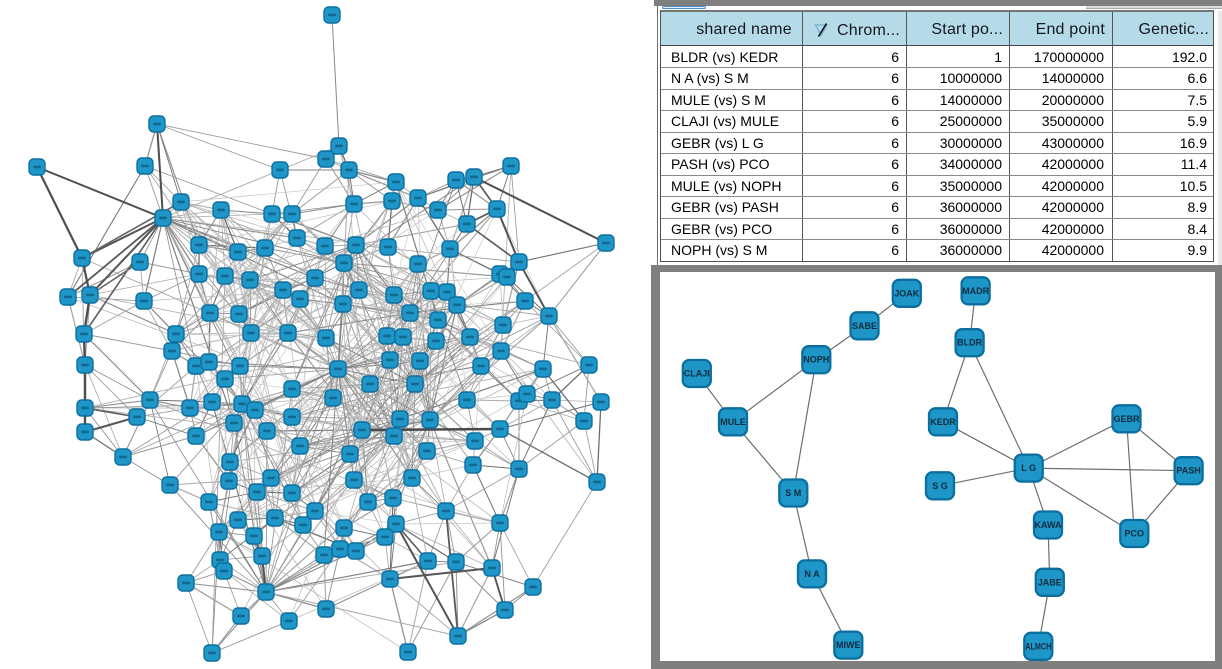 The width and height of the screenshot is (1222, 669). What do you see at coordinates (696, 373) in the screenshot?
I see `svg-text: CLAJI` at bounding box center [696, 373].